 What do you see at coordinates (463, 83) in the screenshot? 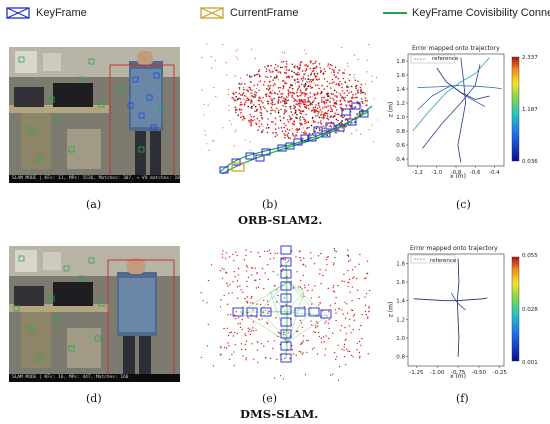
I see `reference-series` at bounding box center [463, 83].